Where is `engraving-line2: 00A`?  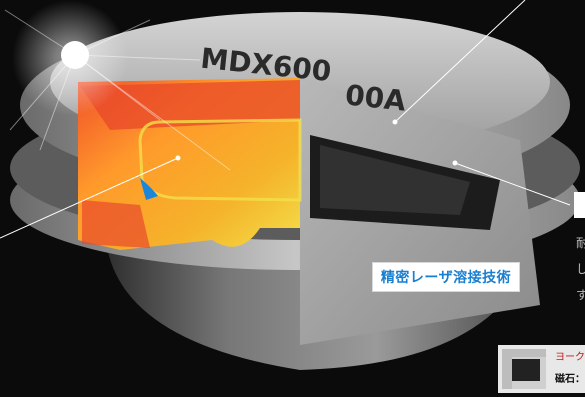 engraving-line2: 00A is located at coordinates (376, 97).